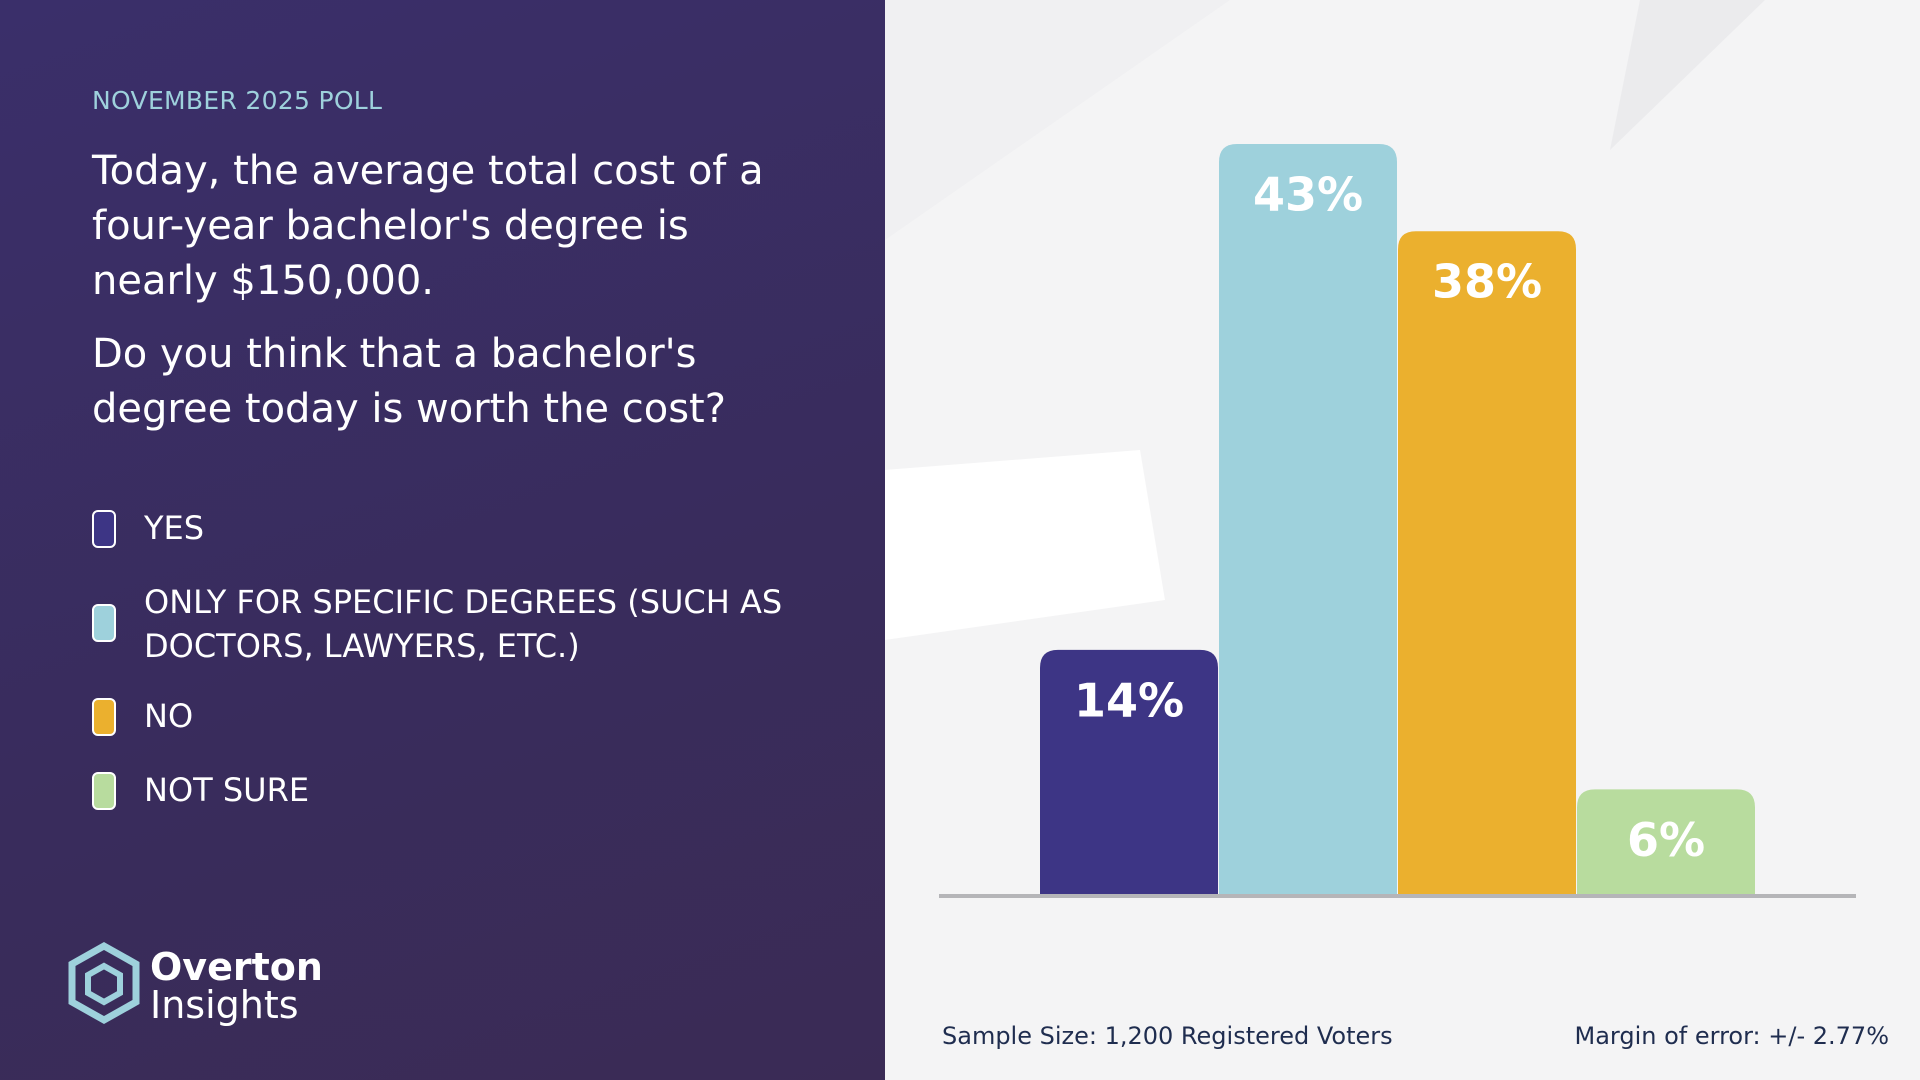 The height and width of the screenshot is (1080, 1920). Describe the element at coordinates (1167, 1036) in the screenshot. I see `sample-size: Sample Size: 1,200 Registered Voters` at that location.